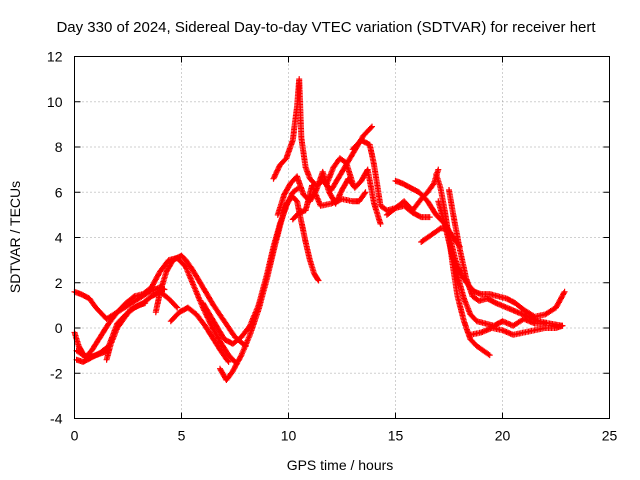  What do you see at coordinates (59, 147) in the screenshot?
I see `y-tick-label: 8` at bounding box center [59, 147].